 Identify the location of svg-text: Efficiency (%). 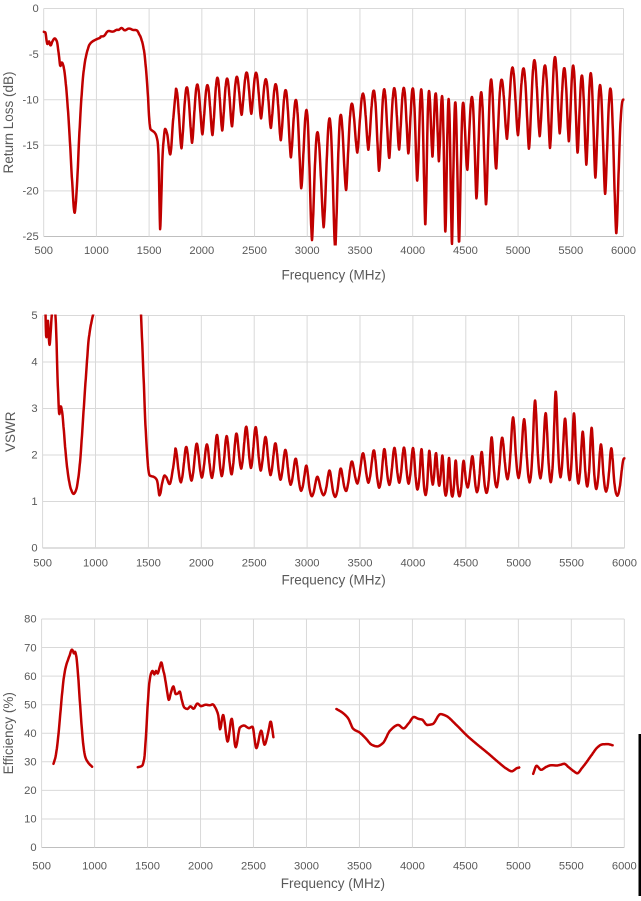
(8, 733).